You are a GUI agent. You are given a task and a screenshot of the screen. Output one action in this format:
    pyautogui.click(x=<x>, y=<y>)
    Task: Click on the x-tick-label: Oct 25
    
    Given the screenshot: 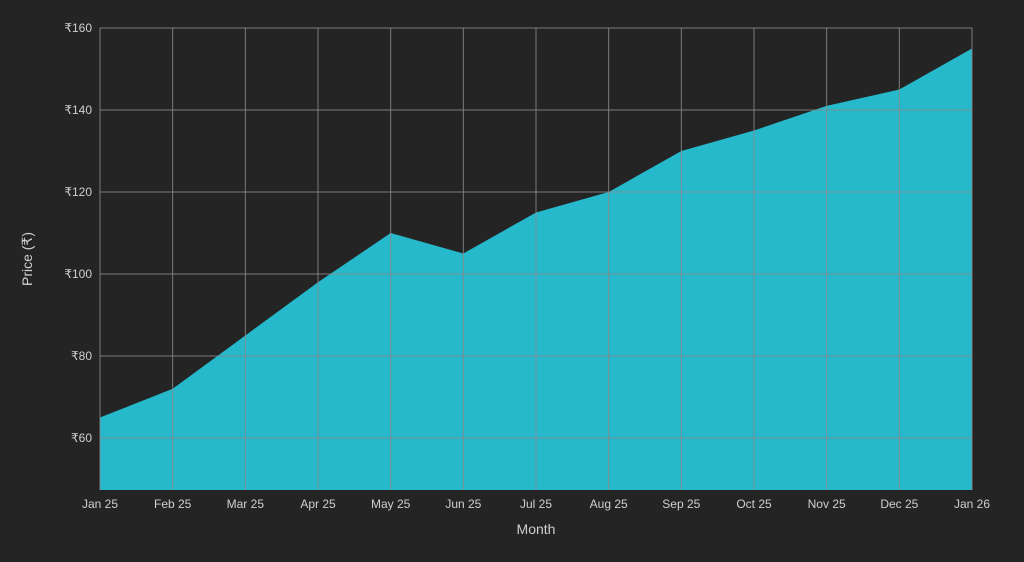 What is the action you would take?
    pyautogui.click(x=754, y=504)
    